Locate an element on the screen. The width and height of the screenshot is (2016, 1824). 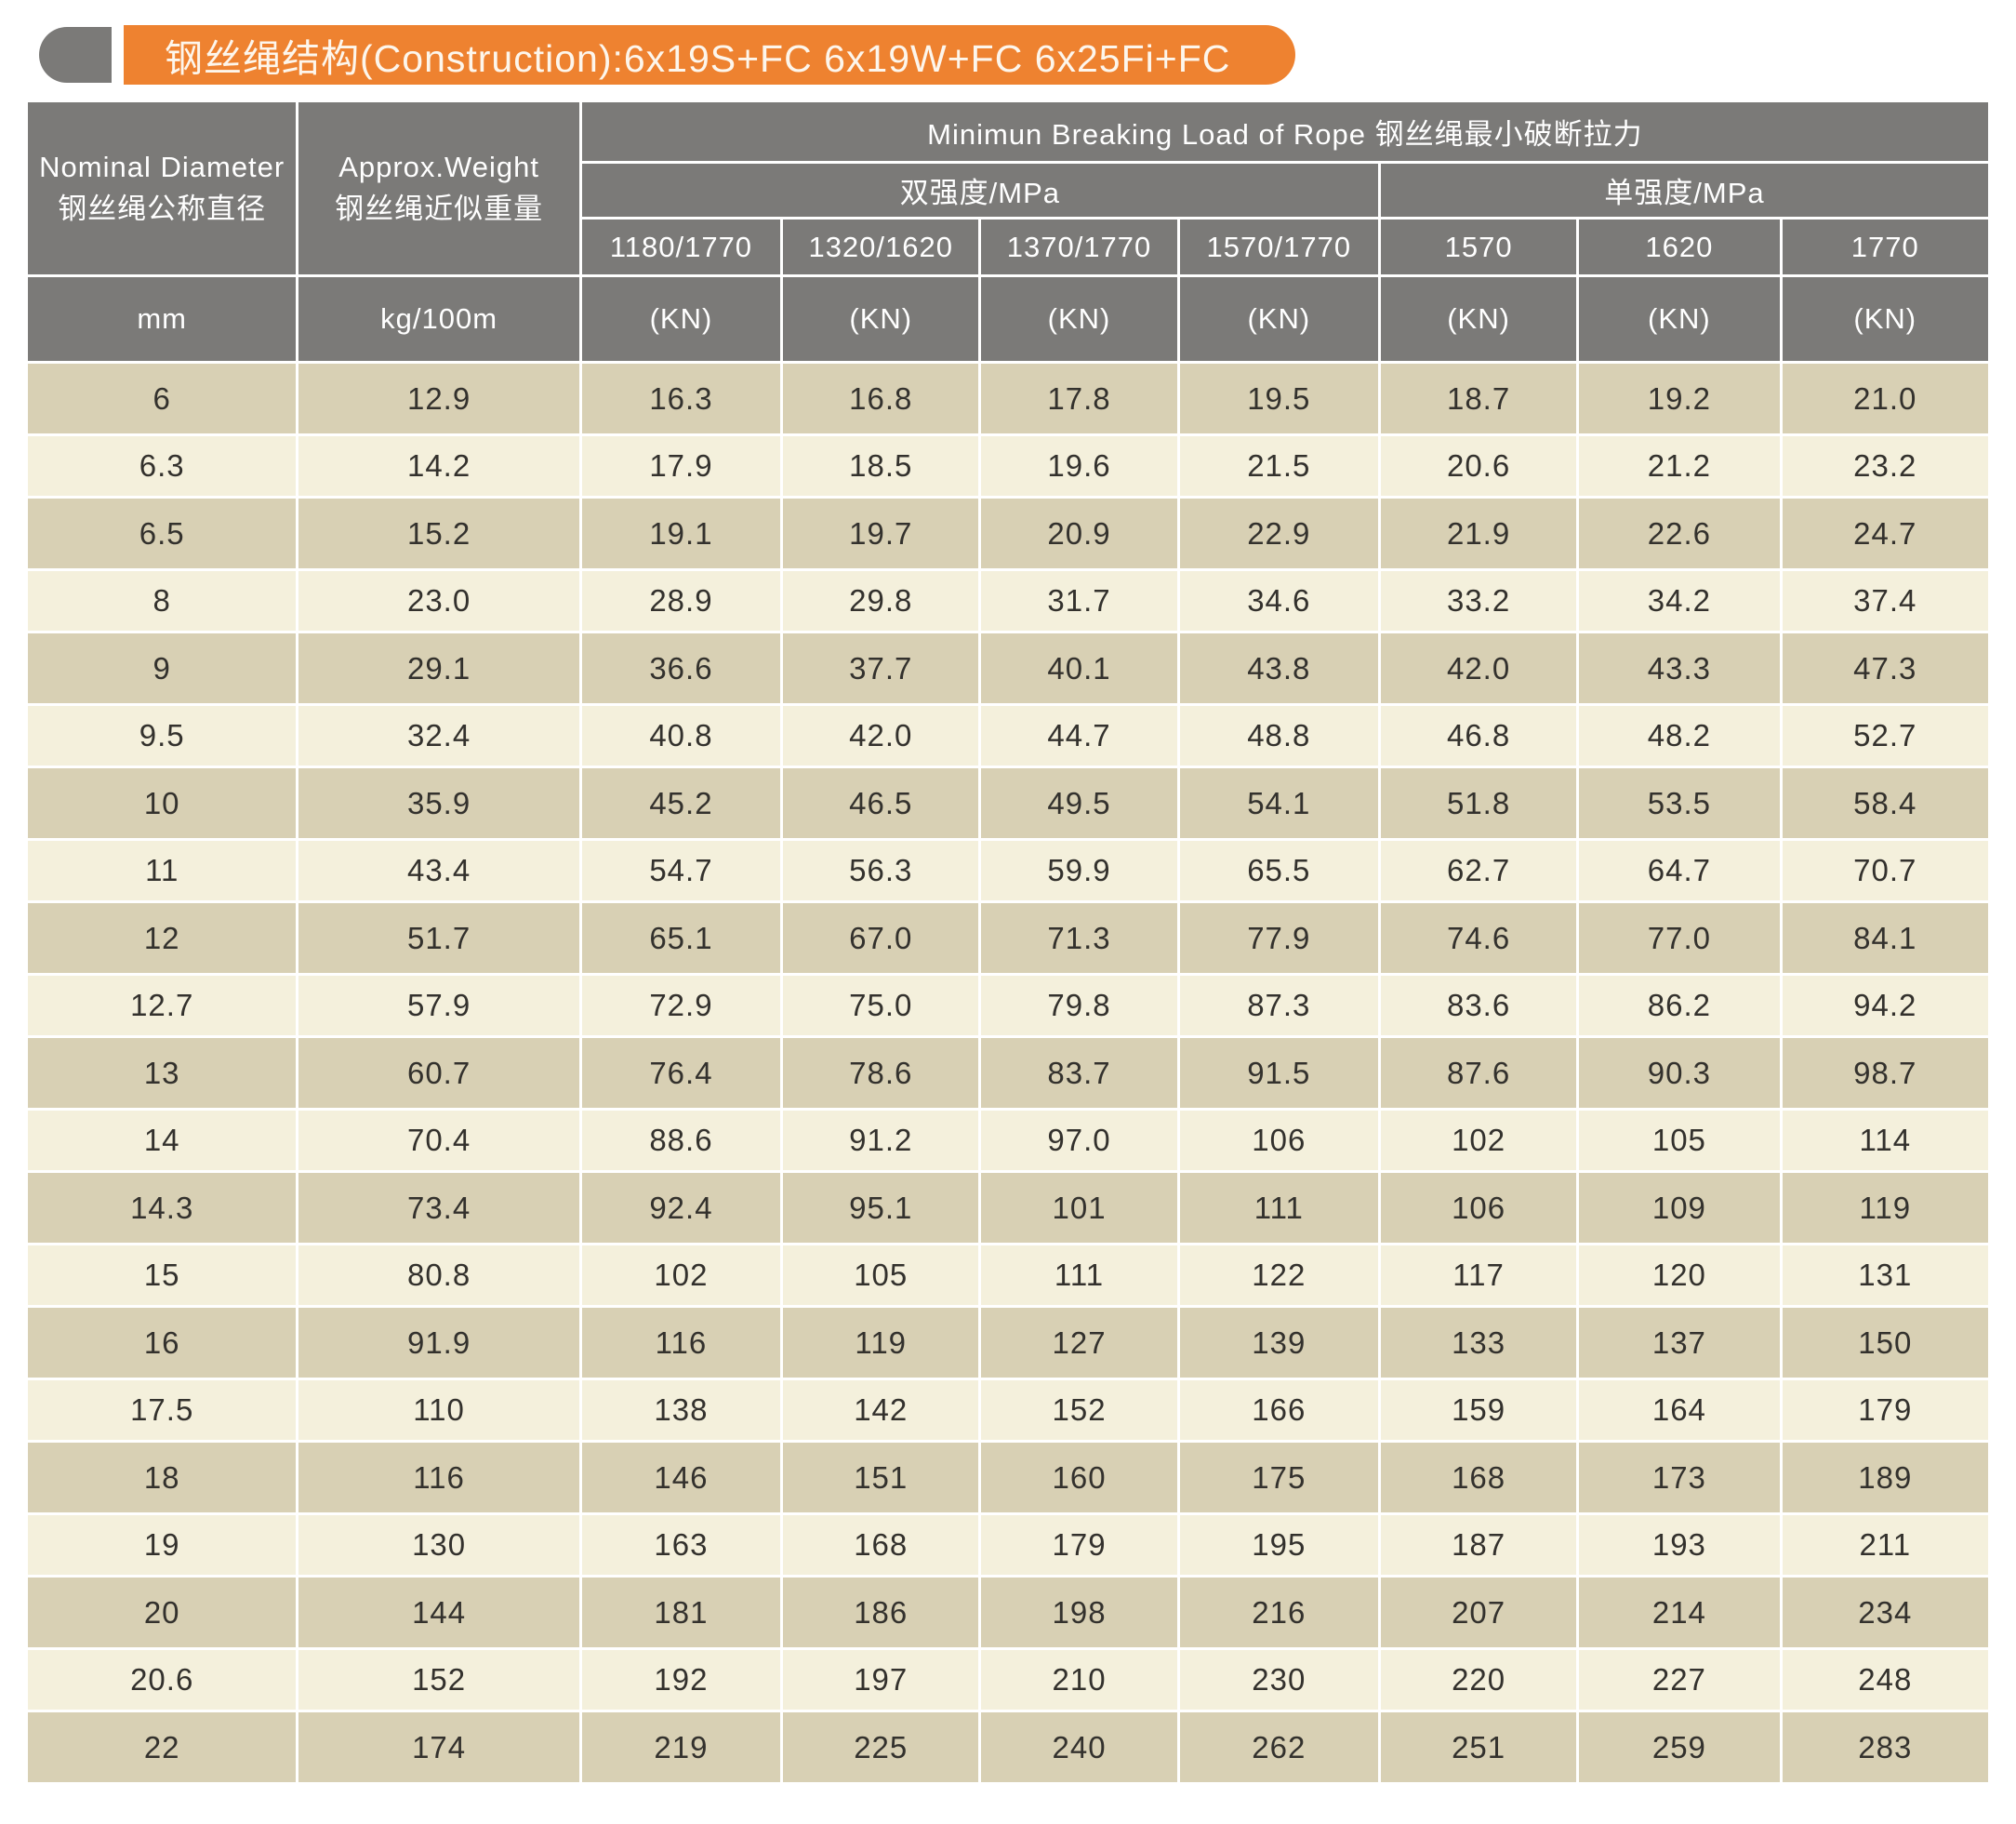
breaking-load-cell: 225 is located at coordinates (881, 1747).